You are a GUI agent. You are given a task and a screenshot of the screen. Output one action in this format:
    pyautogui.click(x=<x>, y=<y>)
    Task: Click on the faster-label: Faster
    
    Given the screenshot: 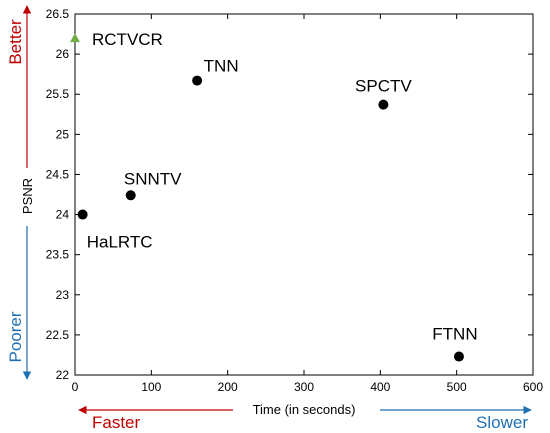 What is the action you would take?
    pyautogui.click(x=116, y=422)
    